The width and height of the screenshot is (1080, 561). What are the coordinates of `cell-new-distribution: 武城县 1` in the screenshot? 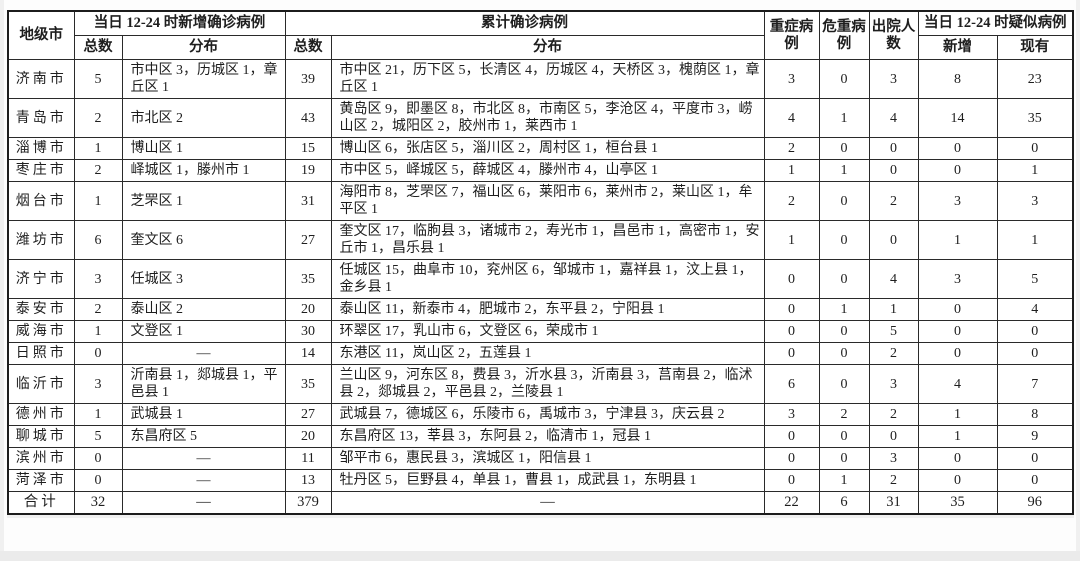 It's located at (203, 414).